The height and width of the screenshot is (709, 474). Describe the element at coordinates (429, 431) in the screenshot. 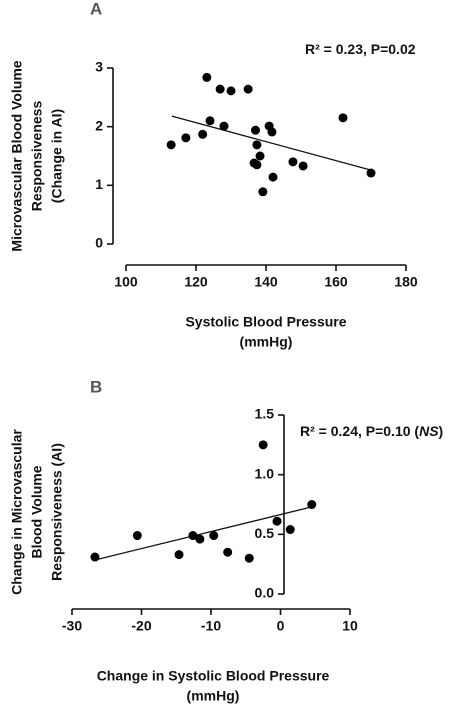

I see `annotation-part: NS` at that location.